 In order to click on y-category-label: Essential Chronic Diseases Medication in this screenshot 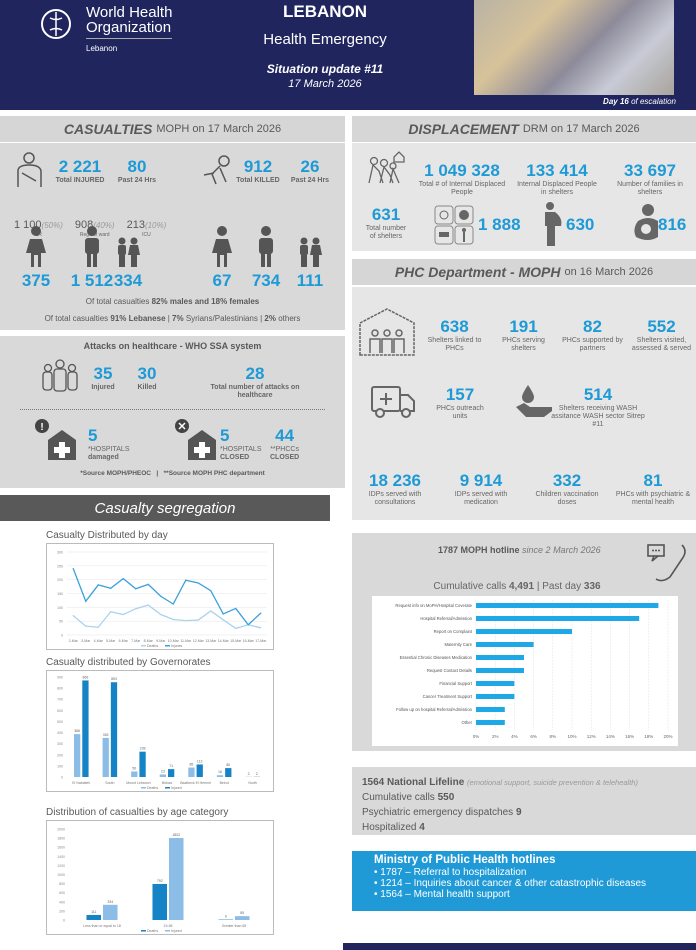, I will do `click(436, 657)`.